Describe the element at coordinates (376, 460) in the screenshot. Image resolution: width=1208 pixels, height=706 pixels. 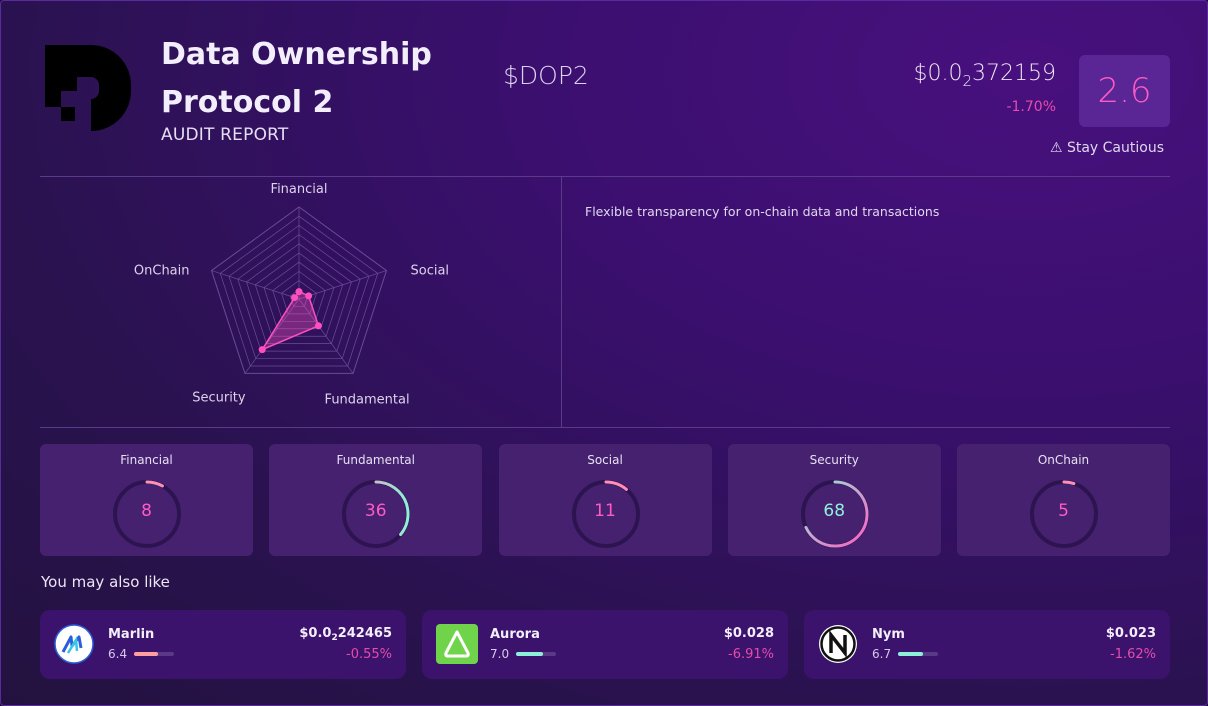
I see `metric-label: Fundamental` at that location.